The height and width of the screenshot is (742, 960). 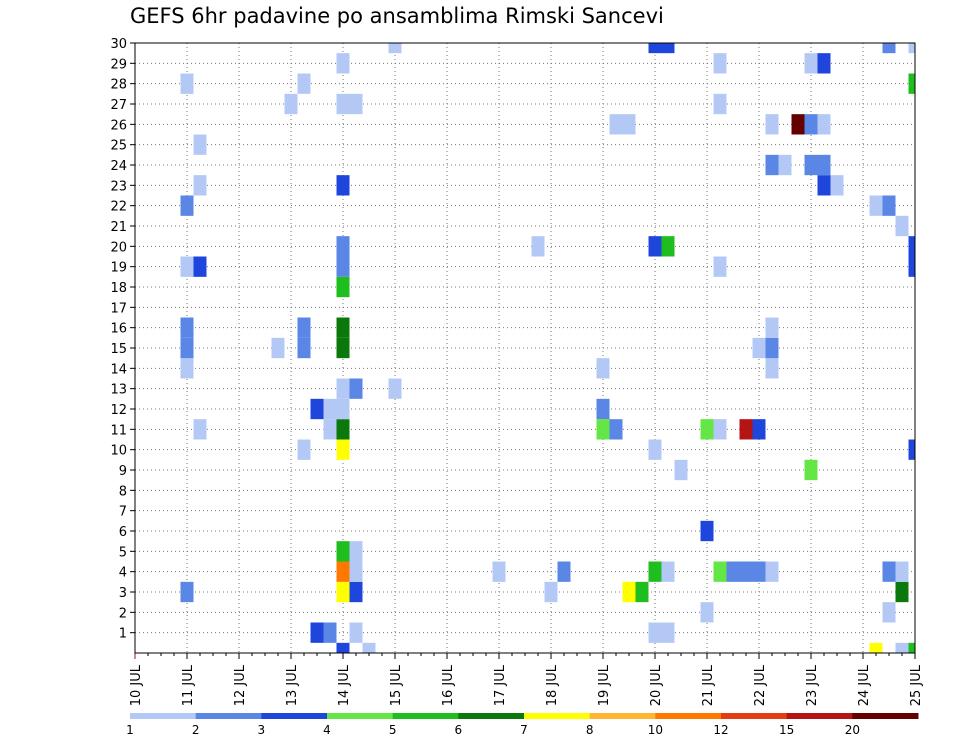 What do you see at coordinates (123, 613) in the screenshot?
I see `y-tick-label: 2` at bounding box center [123, 613].